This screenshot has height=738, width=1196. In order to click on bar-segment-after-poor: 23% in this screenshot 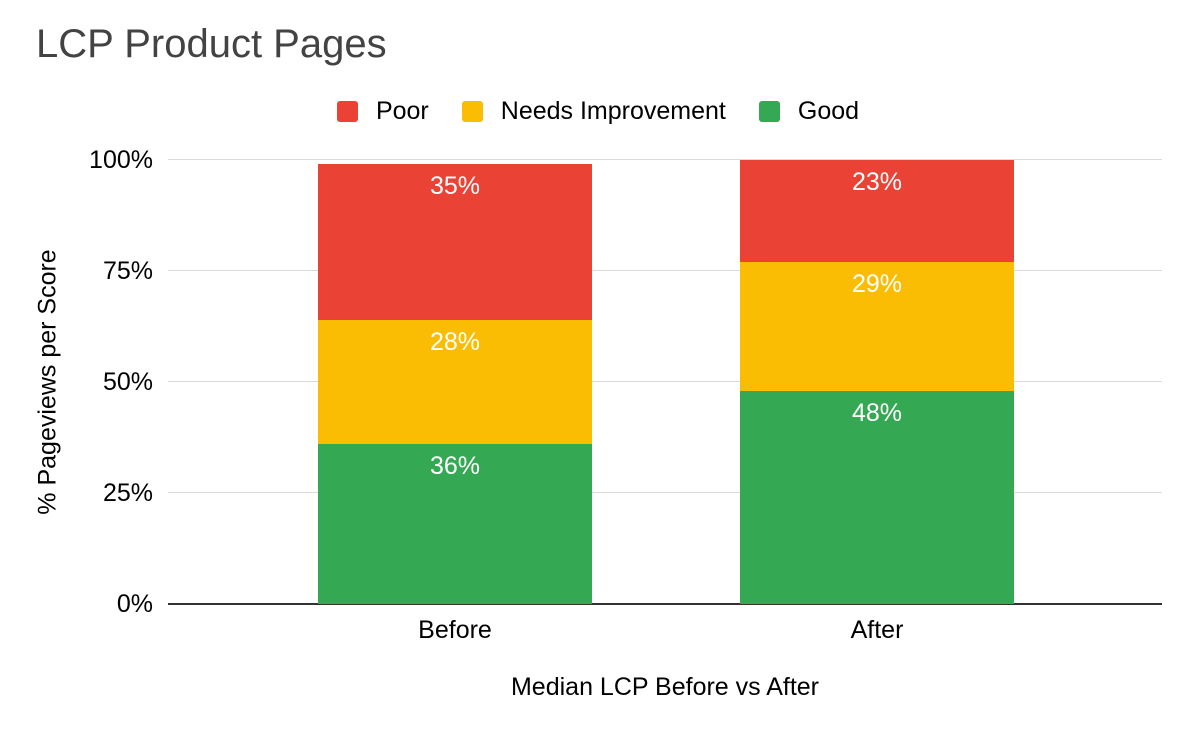, I will do `click(877, 211)`.